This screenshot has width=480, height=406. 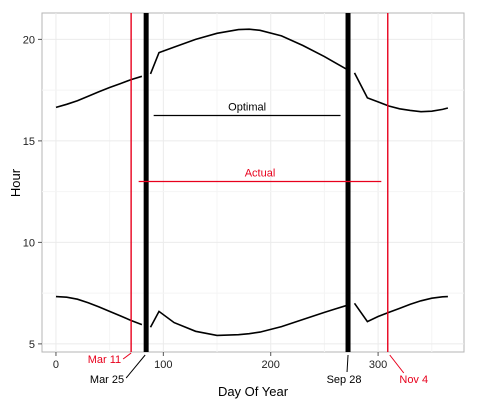 I want to click on y-tick-label: 15, so click(x=29, y=142).